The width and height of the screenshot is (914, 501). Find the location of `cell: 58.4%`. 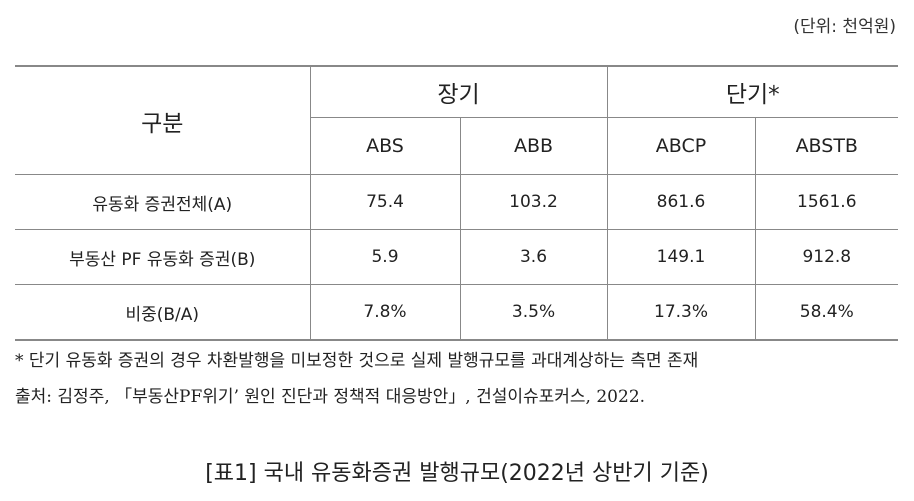

cell: 58.4% is located at coordinates (826, 312).